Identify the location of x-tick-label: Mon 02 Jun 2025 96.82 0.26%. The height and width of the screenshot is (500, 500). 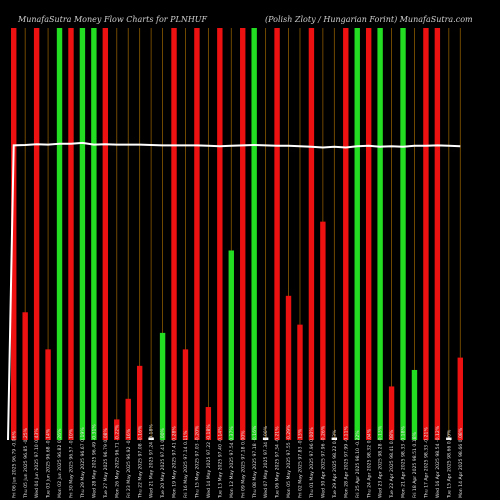
(60, 463).